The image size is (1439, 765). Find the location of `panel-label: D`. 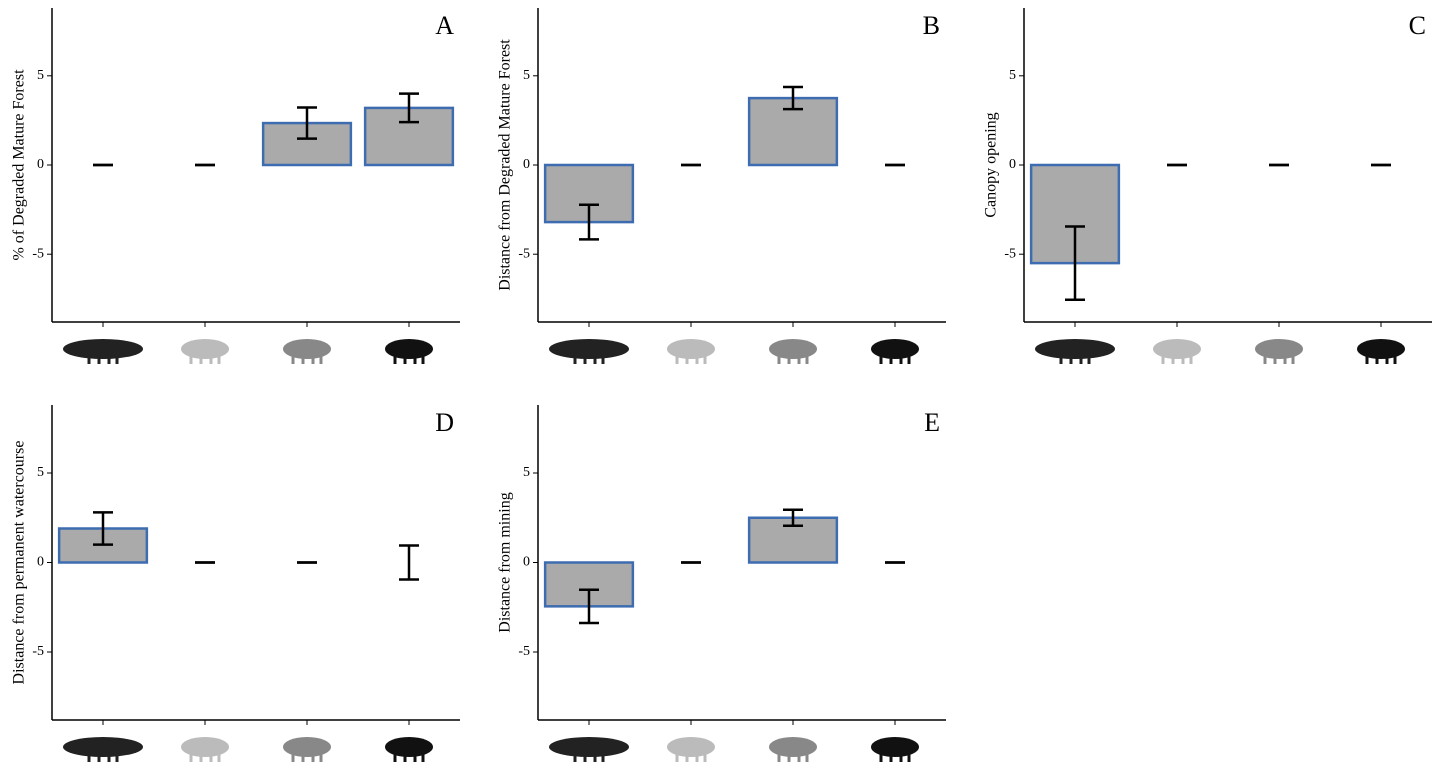

panel-label: D is located at coordinates (444, 422).